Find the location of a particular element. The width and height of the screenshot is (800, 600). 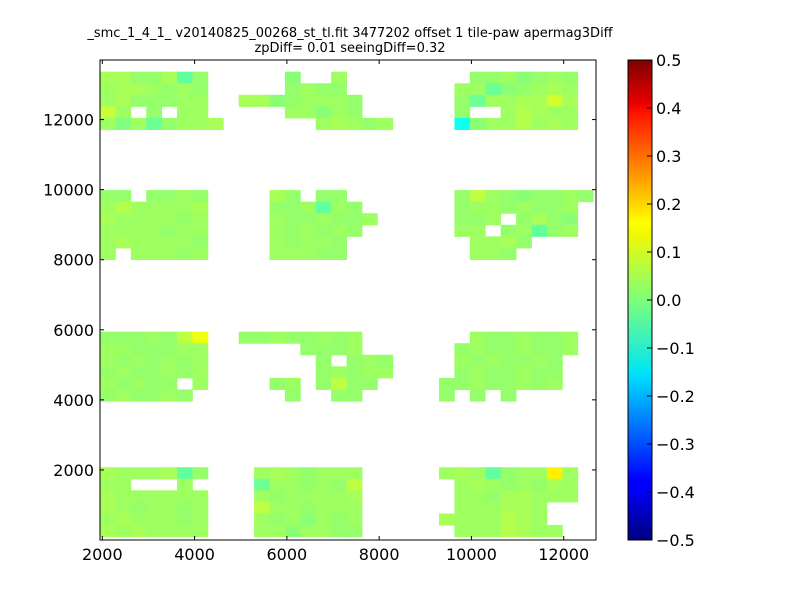

colorbar-tick-label: 0.1 is located at coordinates (668, 252).